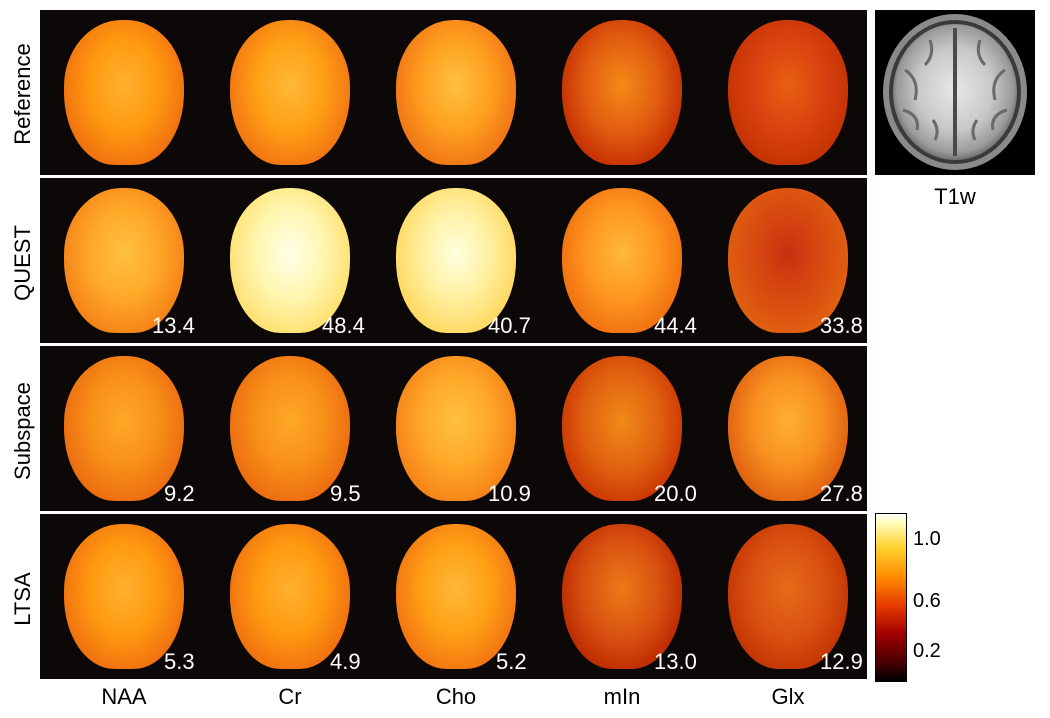  What do you see at coordinates (456, 696) in the screenshot?
I see `column-label-cho: Cho` at bounding box center [456, 696].